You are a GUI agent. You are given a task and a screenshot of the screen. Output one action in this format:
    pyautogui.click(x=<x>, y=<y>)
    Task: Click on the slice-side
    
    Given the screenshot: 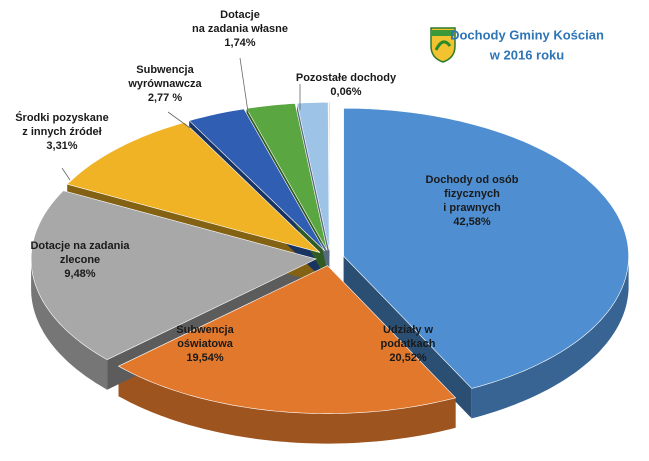 What is the action you would take?
    pyautogui.click(x=407, y=337)
    